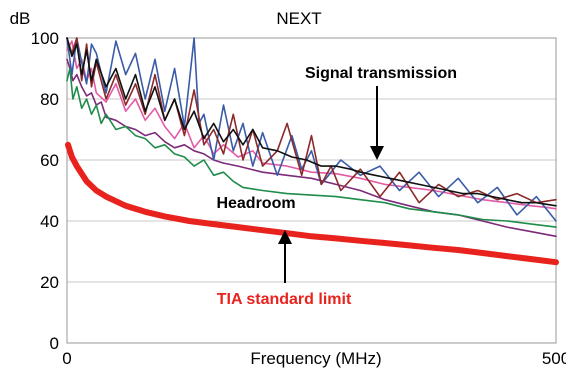 The image size is (566, 379). Describe the element at coordinates (49, 282) in the screenshot. I see `y-tick-label: 20` at that location.